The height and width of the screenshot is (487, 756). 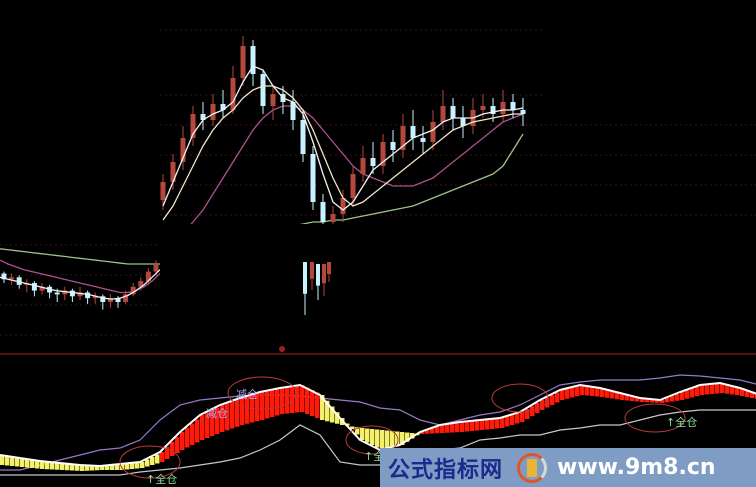 I want to click on annotation-cut-position-2: 减仓, so click(x=217, y=413).